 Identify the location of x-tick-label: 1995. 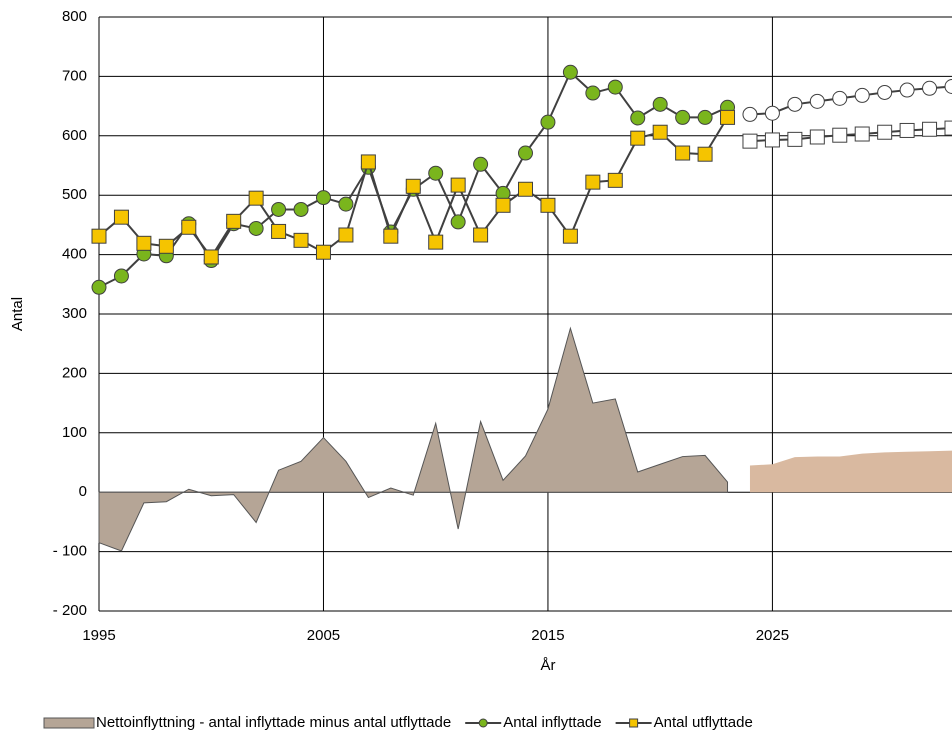
(98, 635).